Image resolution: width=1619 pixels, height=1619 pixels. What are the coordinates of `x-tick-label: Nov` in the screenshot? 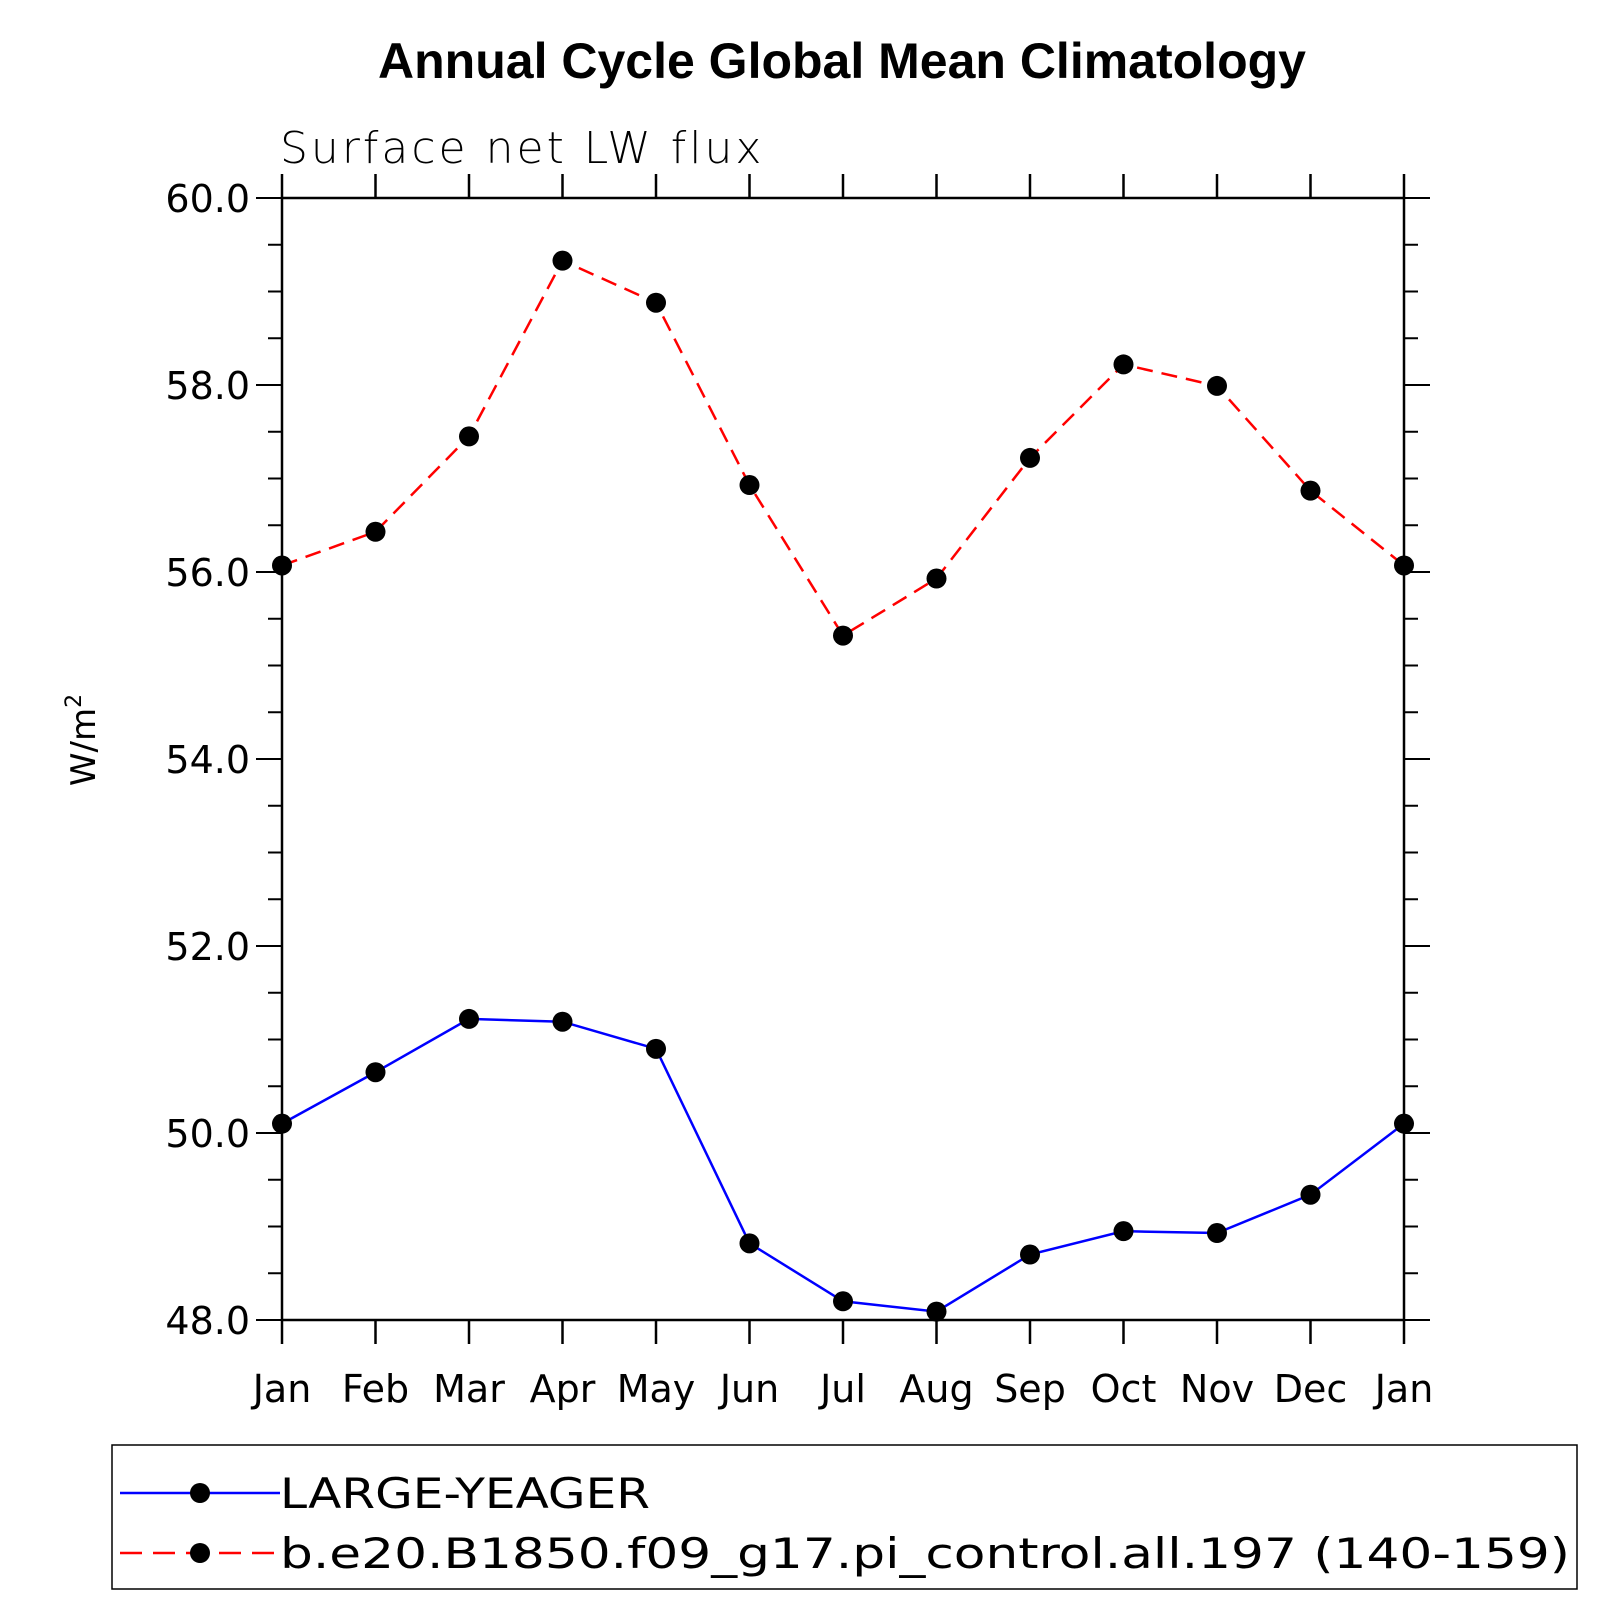 It's located at (1217, 1389).